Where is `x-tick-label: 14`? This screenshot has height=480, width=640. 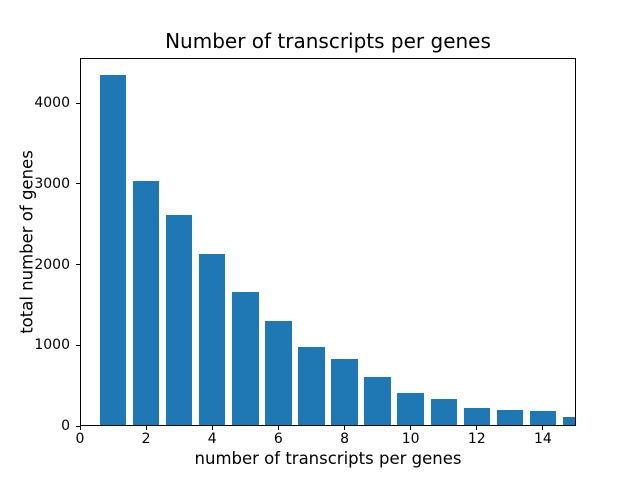 x-tick-label: 14 is located at coordinates (543, 439).